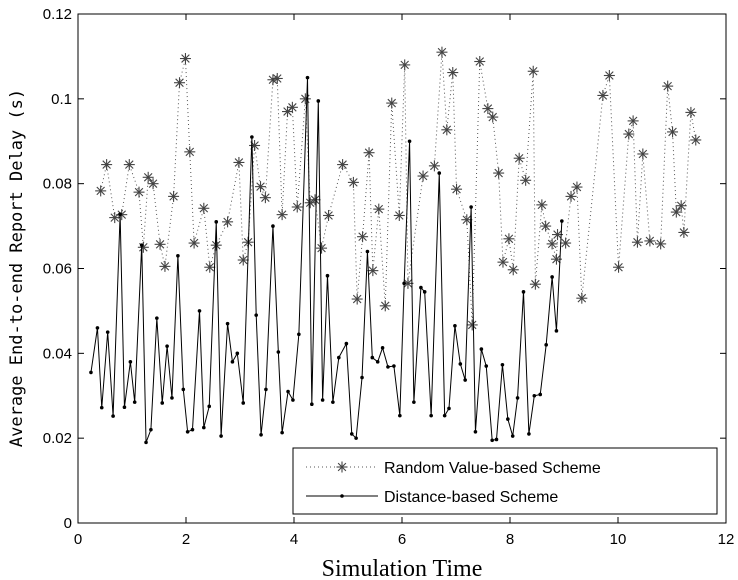 The height and width of the screenshot is (580, 738). I want to click on y-tick-label: 0.04, so click(57, 353).